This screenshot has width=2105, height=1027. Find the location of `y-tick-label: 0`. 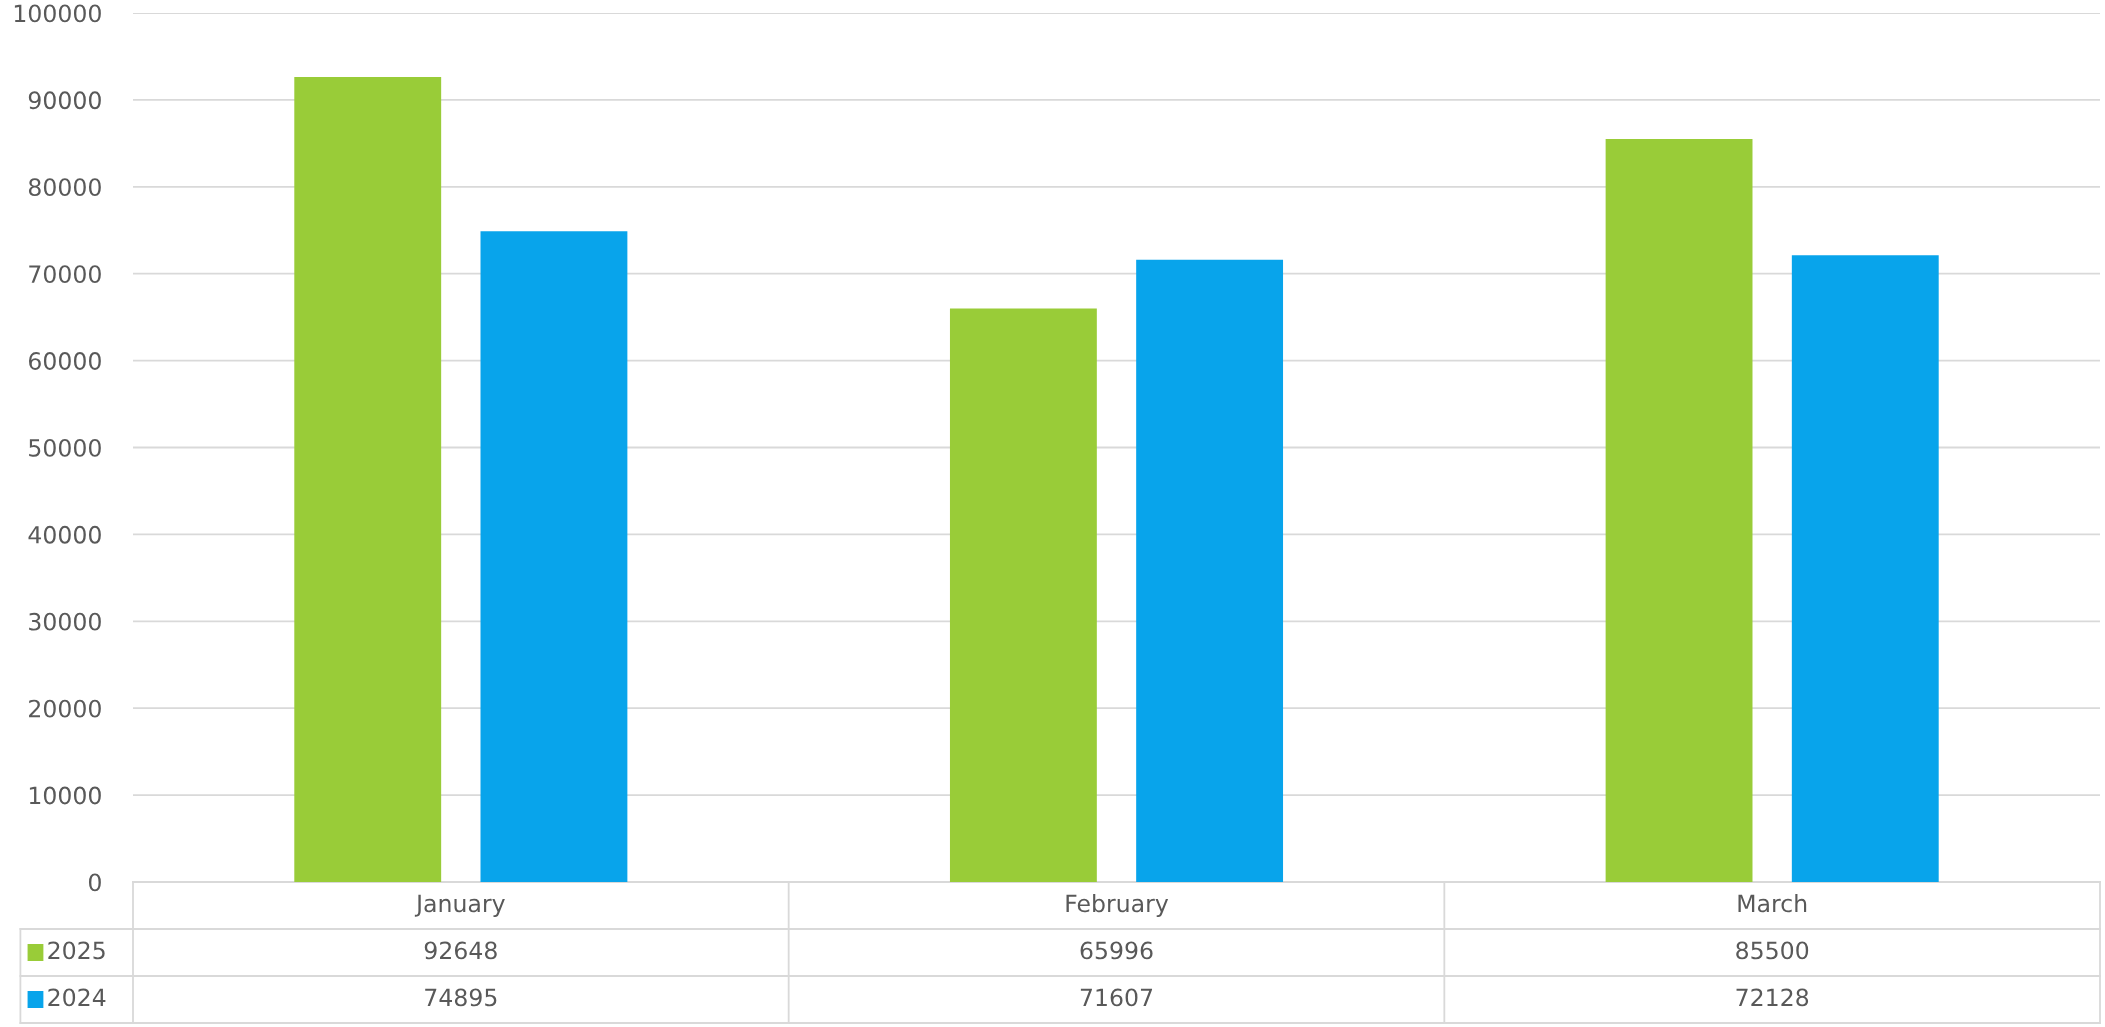

y-tick-label: 0 is located at coordinates (94, 882).